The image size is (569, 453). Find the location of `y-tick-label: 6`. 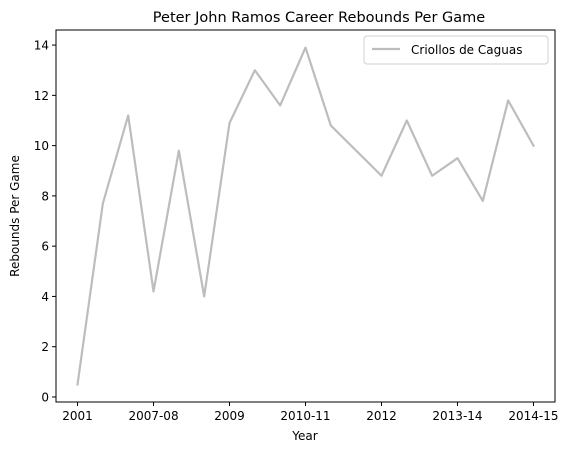

y-tick-label: 6 is located at coordinates (45, 247).